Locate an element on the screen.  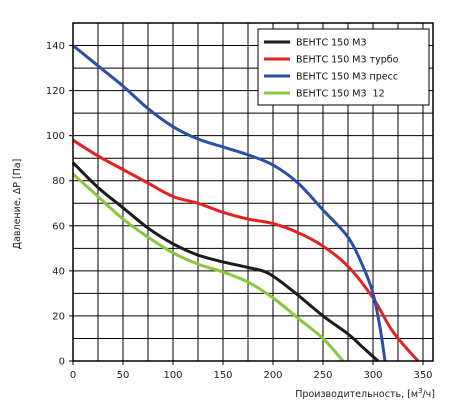
x-tick-label: 200 is located at coordinates (272, 375).